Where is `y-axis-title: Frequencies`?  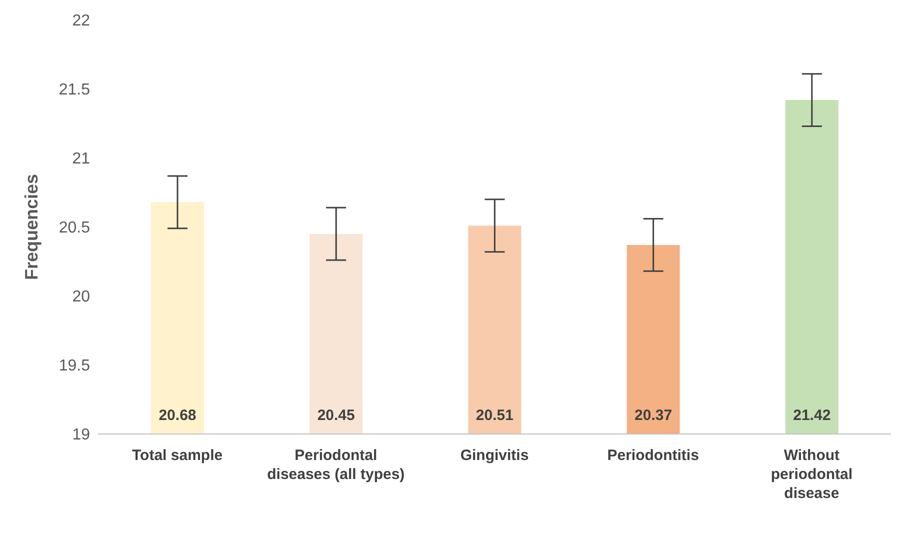 y-axis-title: Frequencies is located at coordinates (31, 227).